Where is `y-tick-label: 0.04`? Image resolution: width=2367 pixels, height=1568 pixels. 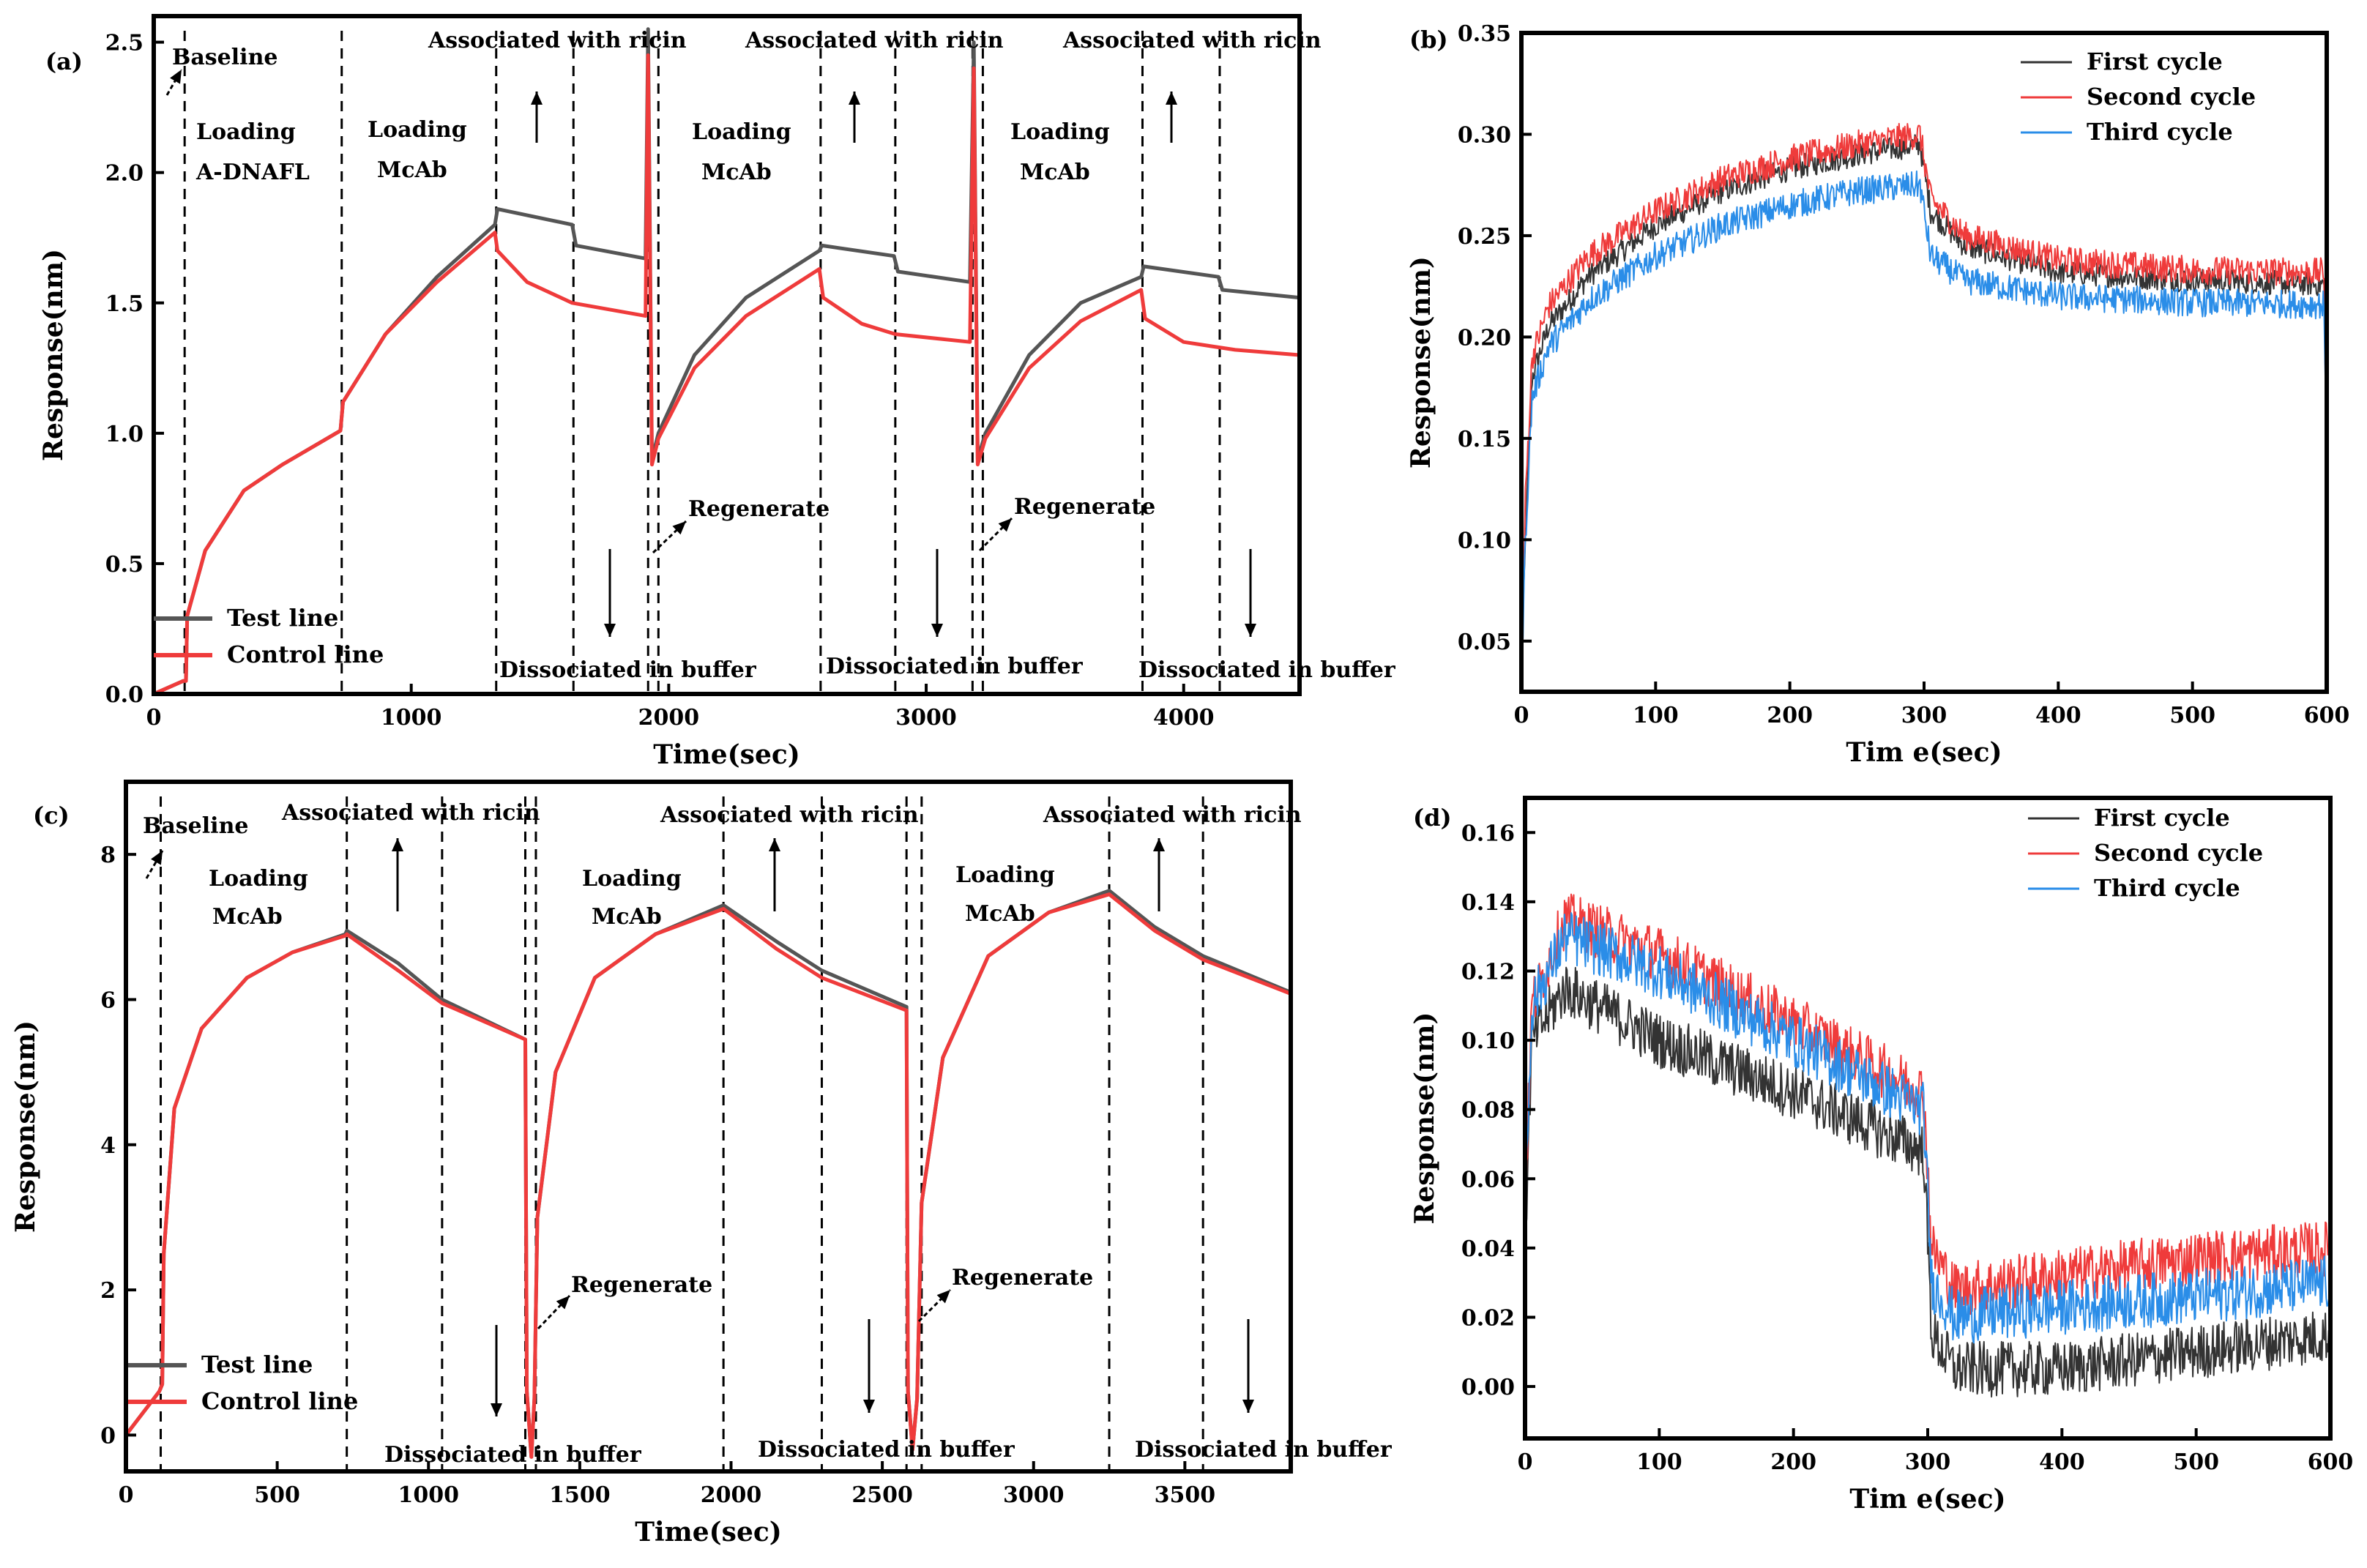 y-tick-label: 0.04 is located at coordinates (1488, 1249).